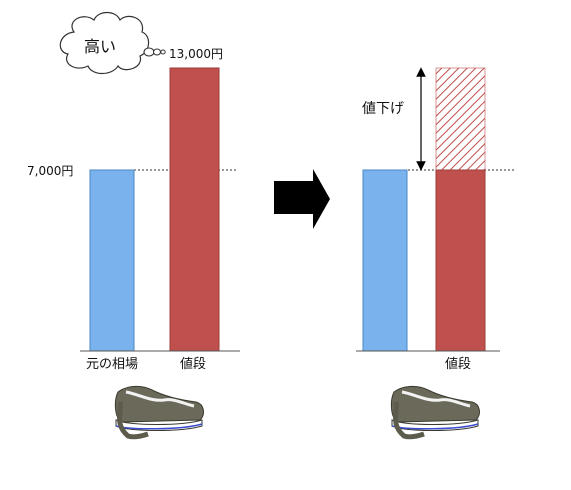 The image size is (571, 490). I want to click on price-high-label: 13,000円, so click(196, 54).